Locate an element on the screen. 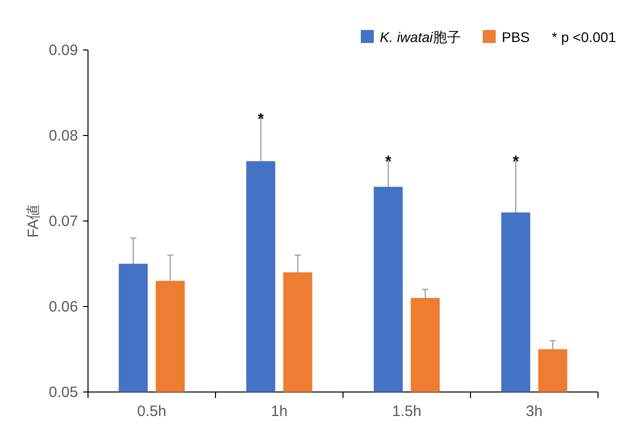 The image size is (634, 428). text: * p <0.001 is located at coordinates (584, 37).